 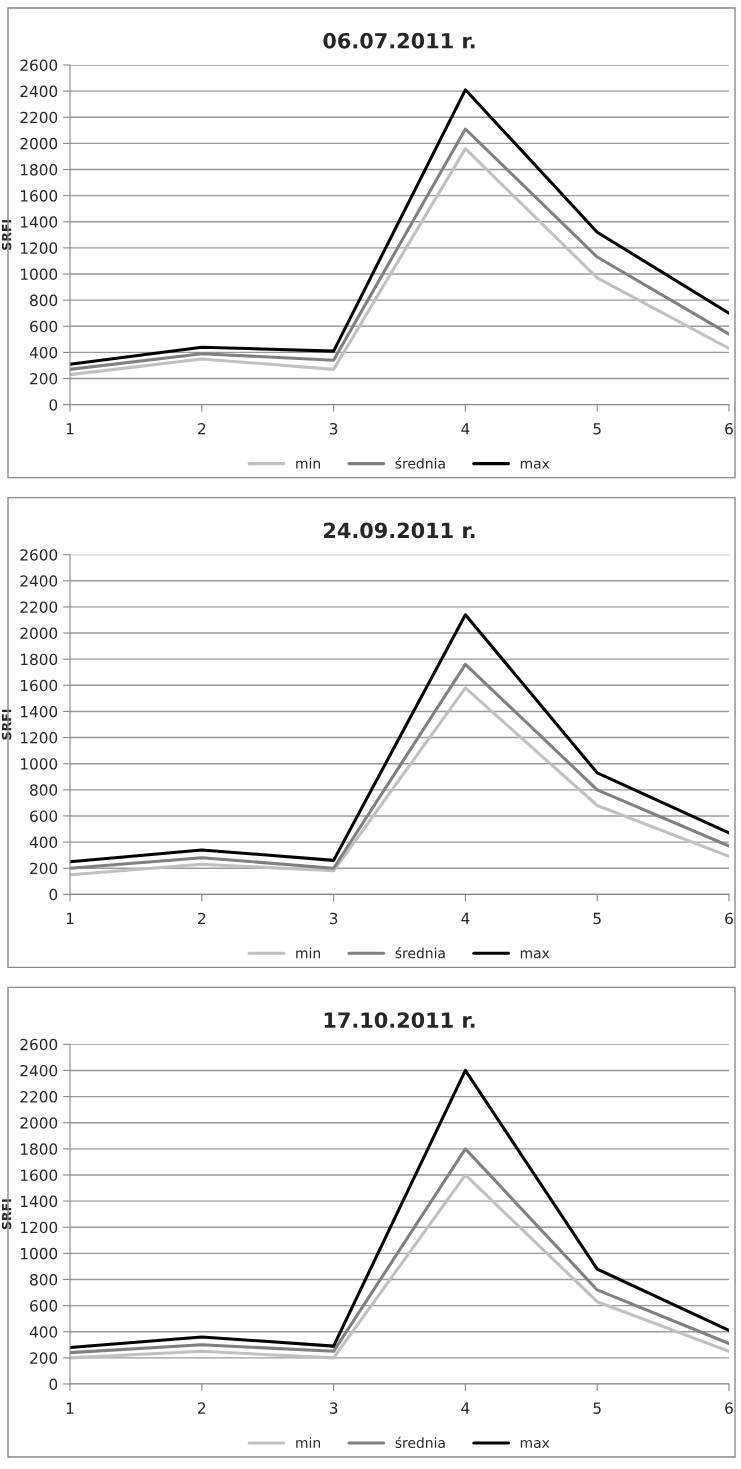 What do you see at coordinates (399, 530) in the screenshot?
I see `chart-title: 24.09.2011 r.` at bounding box center [399, 530].